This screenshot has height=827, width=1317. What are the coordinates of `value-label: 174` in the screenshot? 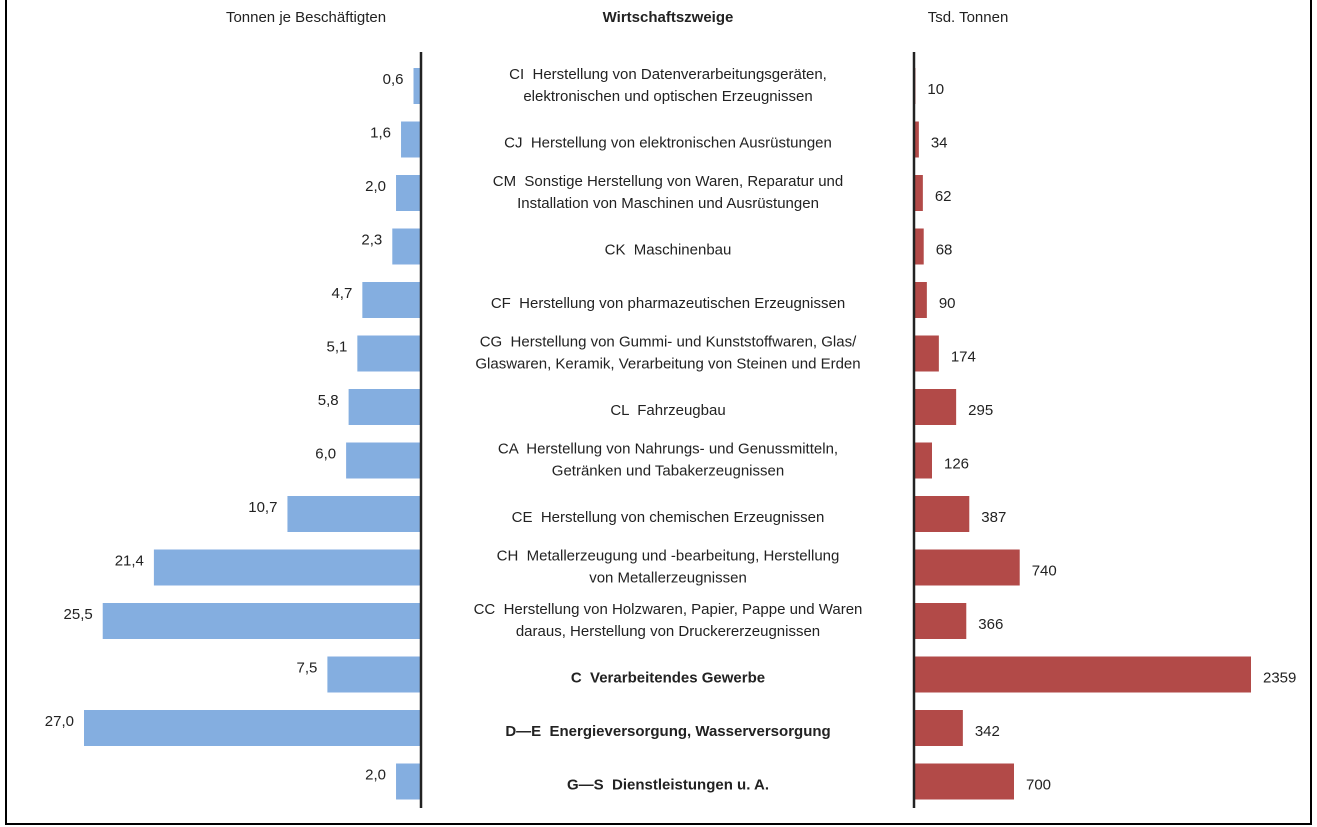 It's located at (963, 356).